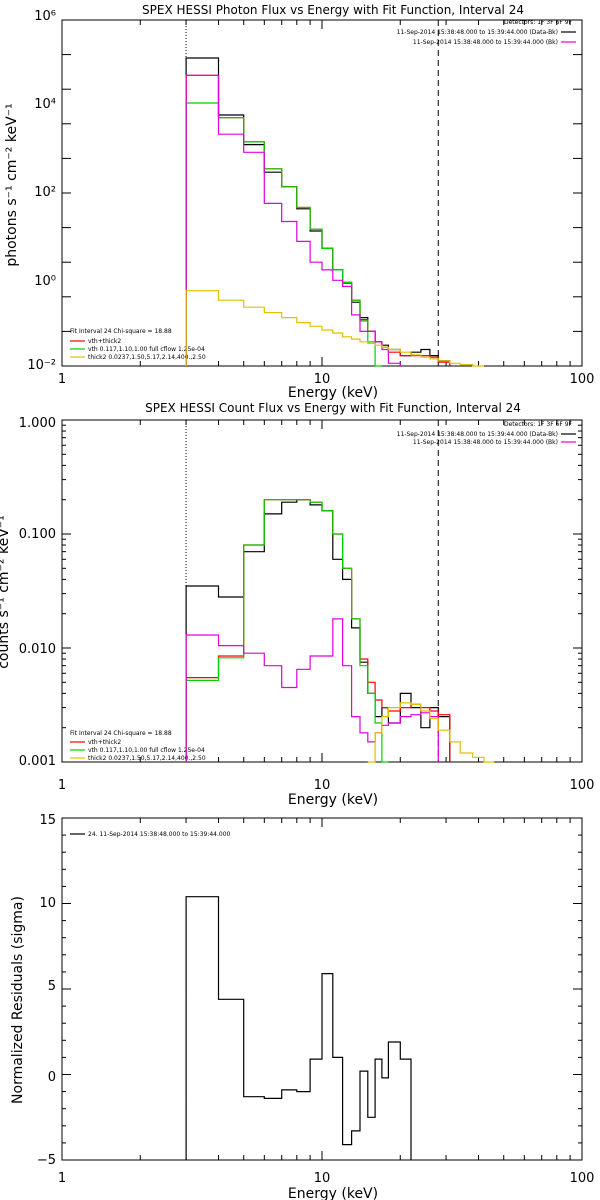 This screenshot has width=600, height=1200. What do you see at coordinates (45, 104) in the screenshot?
I see `panel1-y-tick-label: 10⁴` at bounding box center [45, 104].